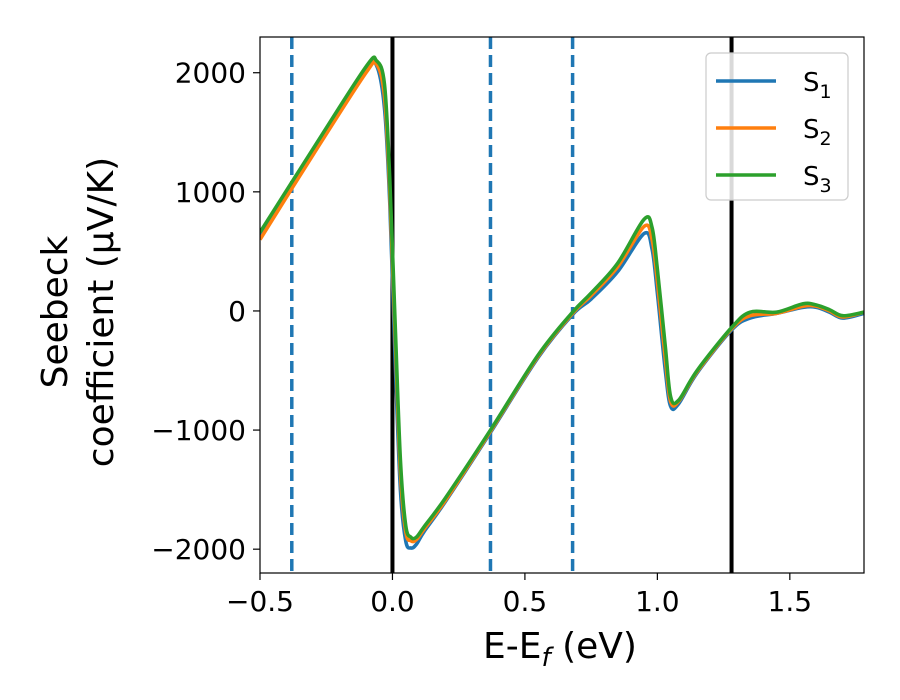 This screenshot has width=900, height=700. I want to click on x-axis-label: E-Ef (eV), so click(560, 649).